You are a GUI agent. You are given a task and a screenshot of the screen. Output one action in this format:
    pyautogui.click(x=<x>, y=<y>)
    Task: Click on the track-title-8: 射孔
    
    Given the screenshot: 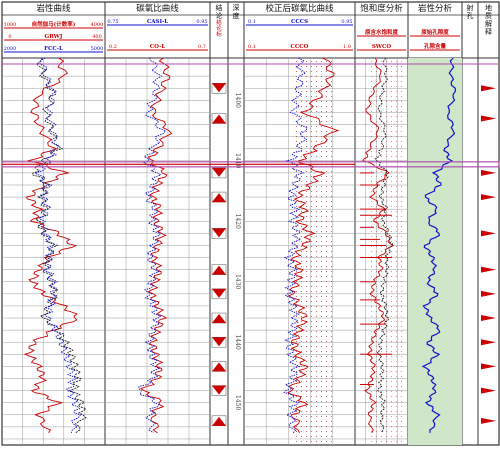 What is the action you would take?
    pyautogui.click(x=470, y=11)
    